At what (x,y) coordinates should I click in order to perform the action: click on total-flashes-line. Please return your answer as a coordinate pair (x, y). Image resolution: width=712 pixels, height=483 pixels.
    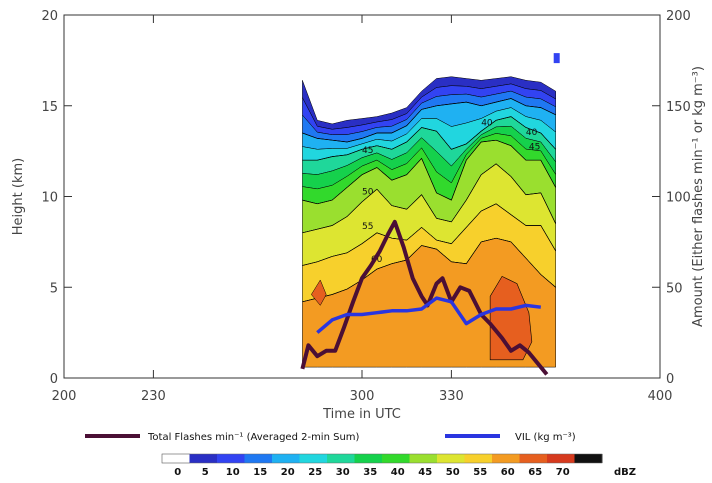
    Looking at the image, I should click on (424, 297).